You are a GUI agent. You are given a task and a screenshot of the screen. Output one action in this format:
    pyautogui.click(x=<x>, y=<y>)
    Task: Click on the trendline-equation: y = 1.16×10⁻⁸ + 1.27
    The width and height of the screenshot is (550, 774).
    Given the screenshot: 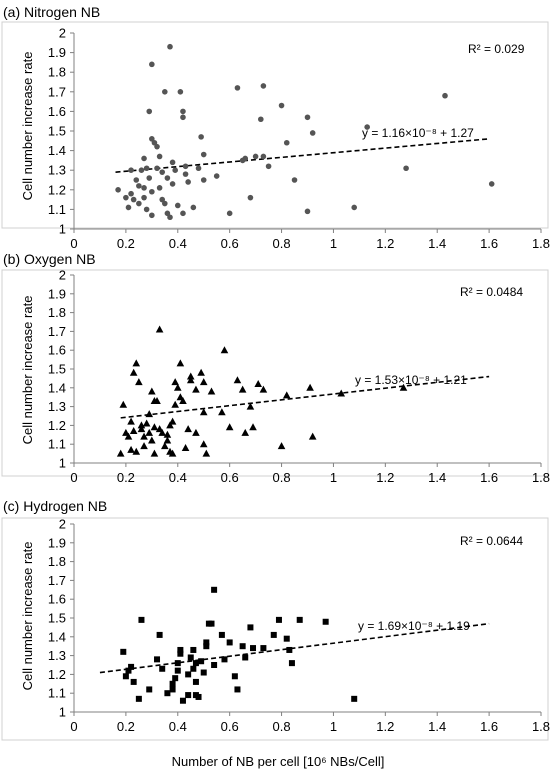 What is the action you would take?
    pyautogui.click(x=418, y=133)
    